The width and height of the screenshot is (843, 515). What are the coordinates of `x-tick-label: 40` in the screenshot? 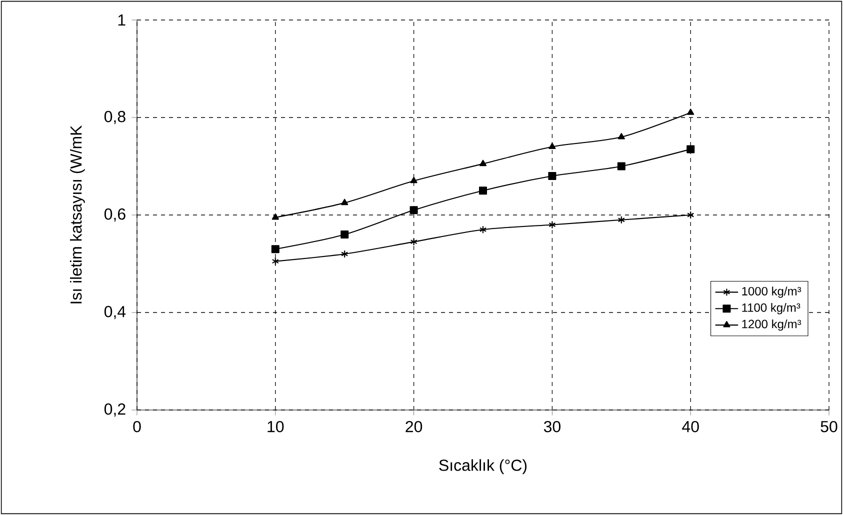 It's located at (690, 426).